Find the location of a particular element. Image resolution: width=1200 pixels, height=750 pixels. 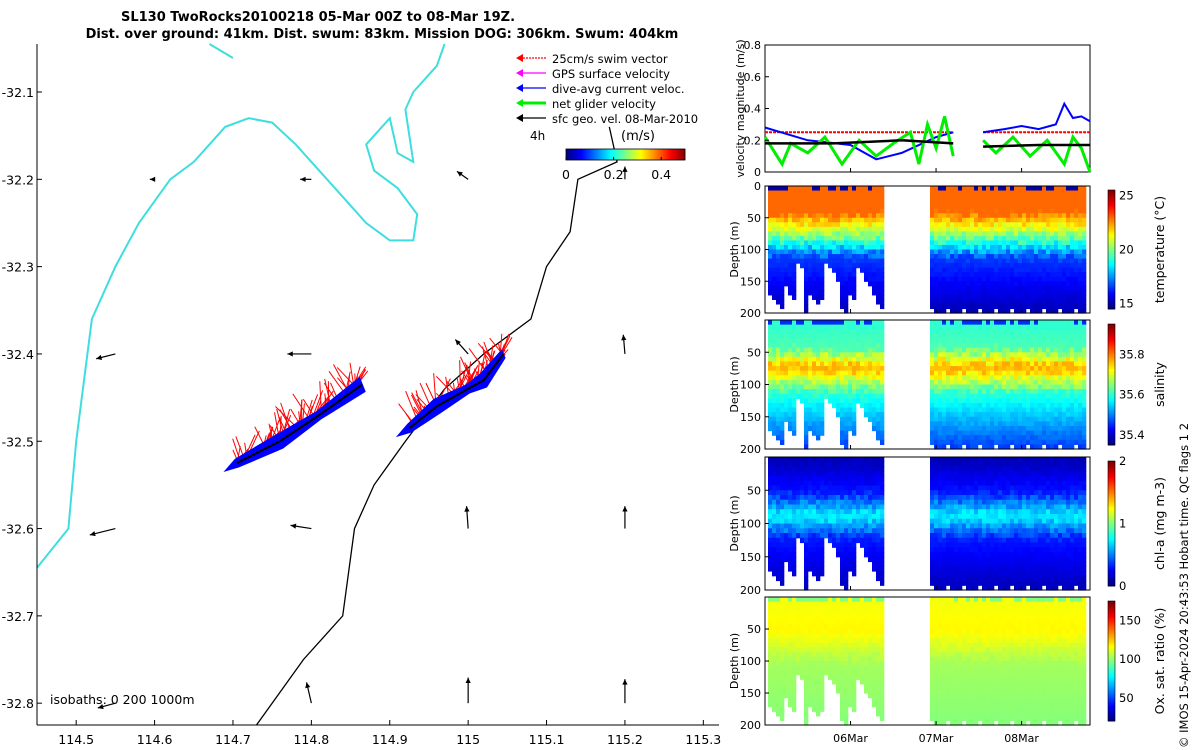

colorbar-cell is located at coordinates (584, 154).